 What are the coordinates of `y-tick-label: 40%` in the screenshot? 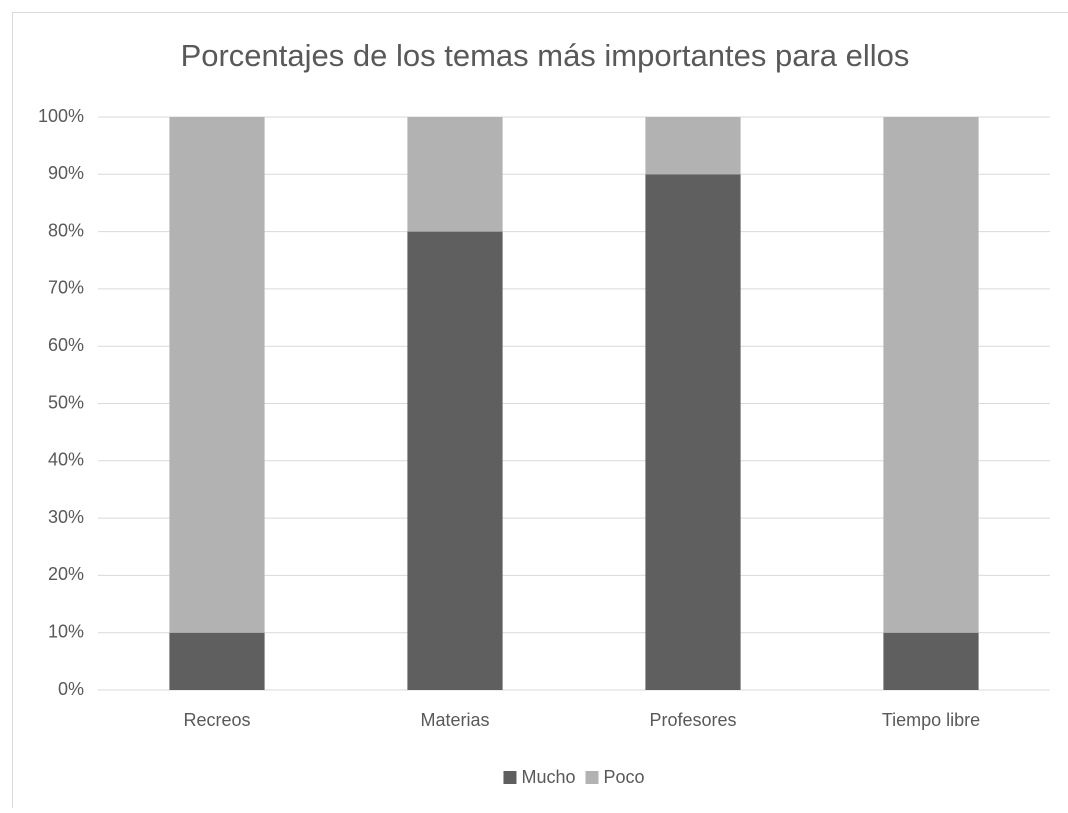 It's located at (66, 460).